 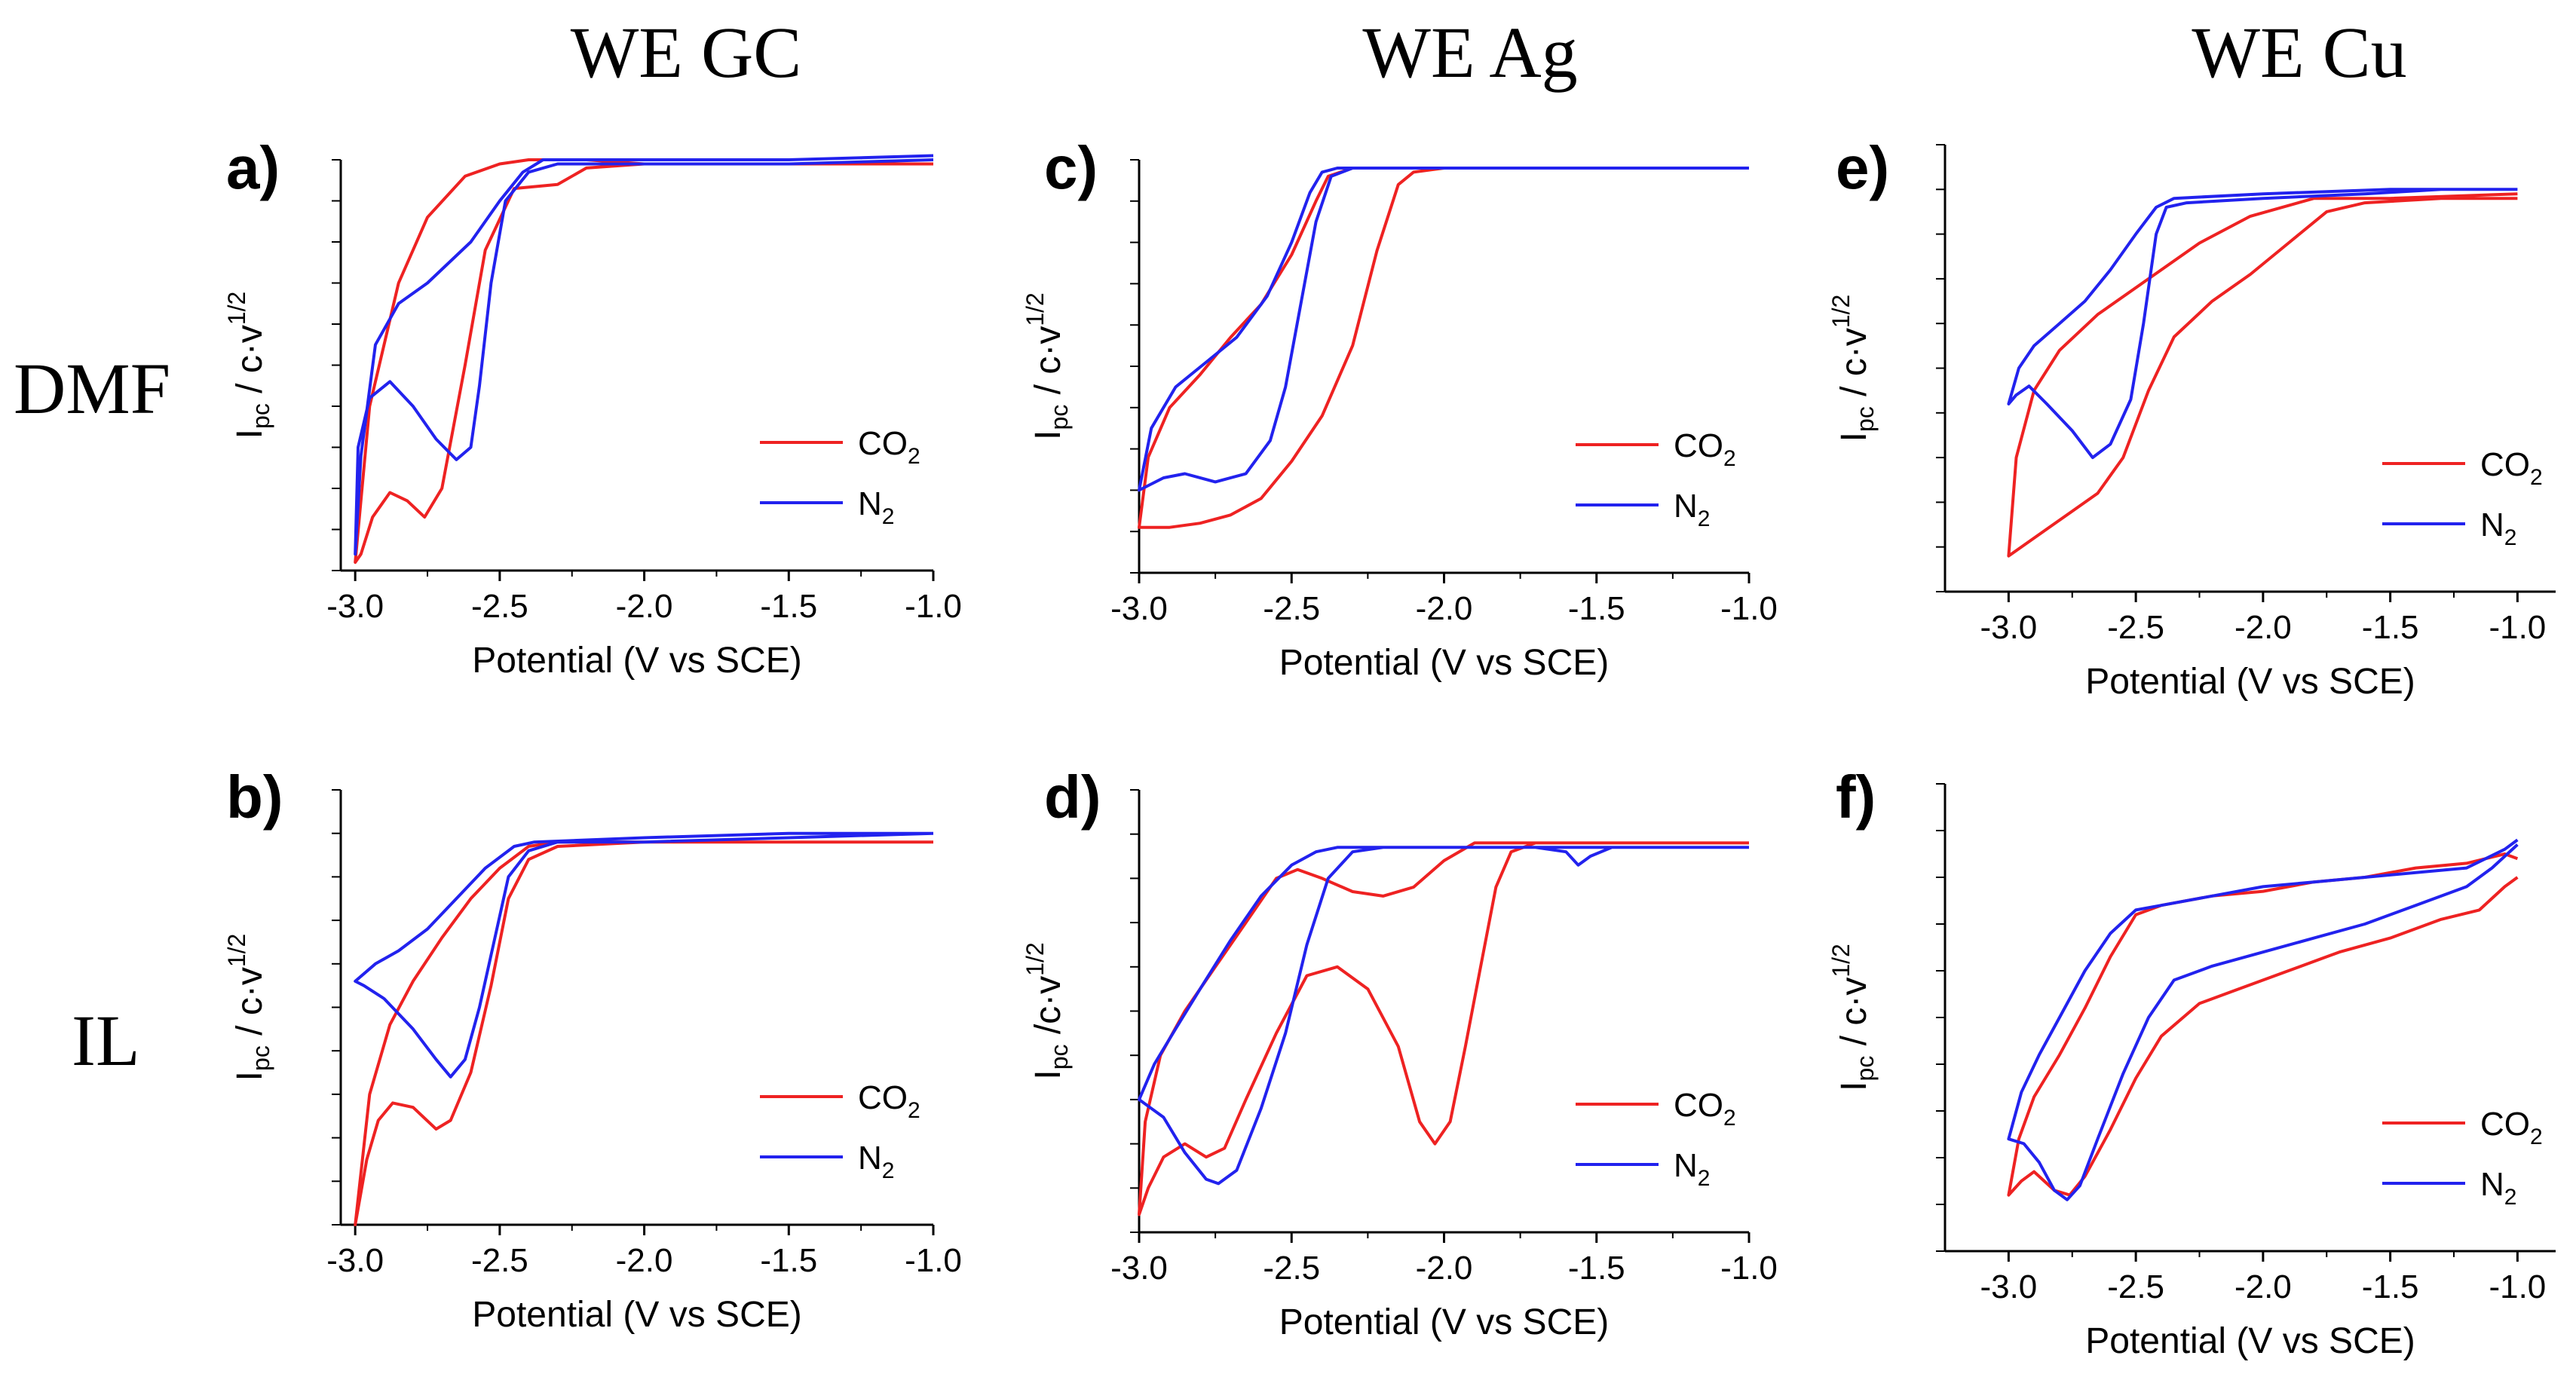 I want to click on y-axis-label: Ipc /c·v1/2, so click(x=1047, y=1010).